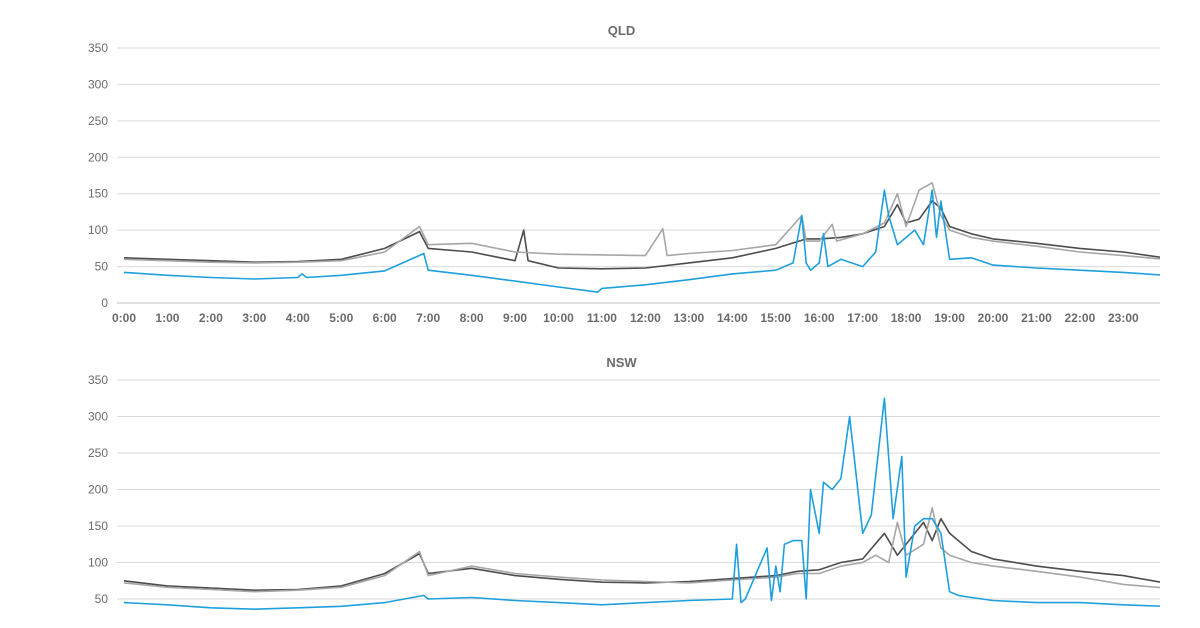  I want to click on series-blue-line, so click(641, 241).